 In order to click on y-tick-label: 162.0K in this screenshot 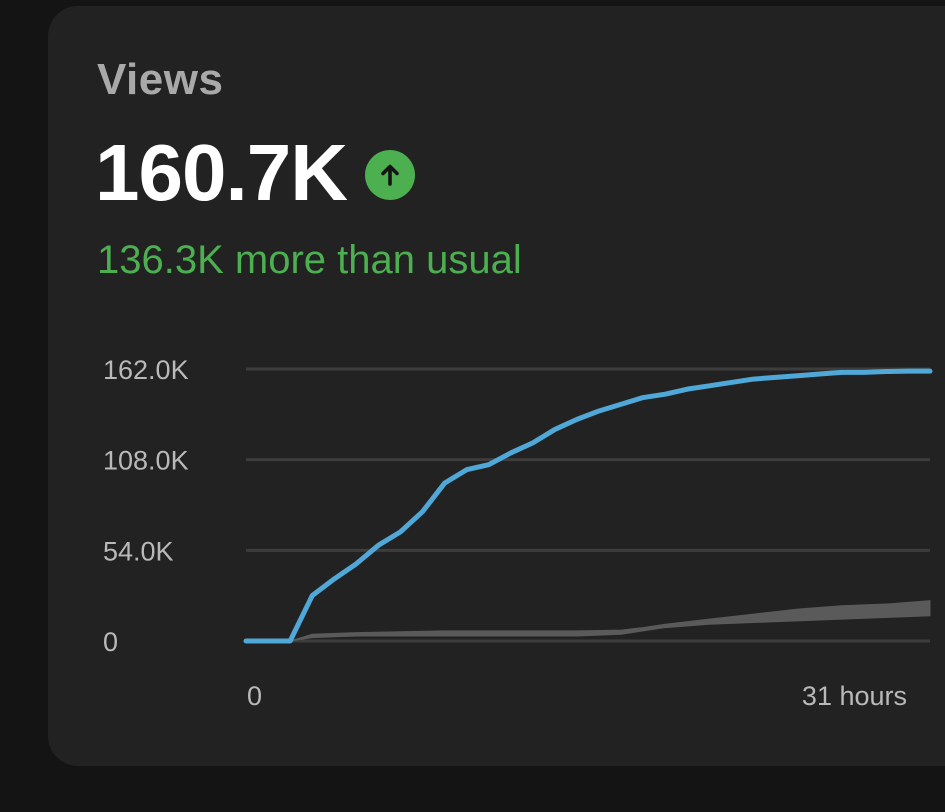, I will do `click(146, 370)`.